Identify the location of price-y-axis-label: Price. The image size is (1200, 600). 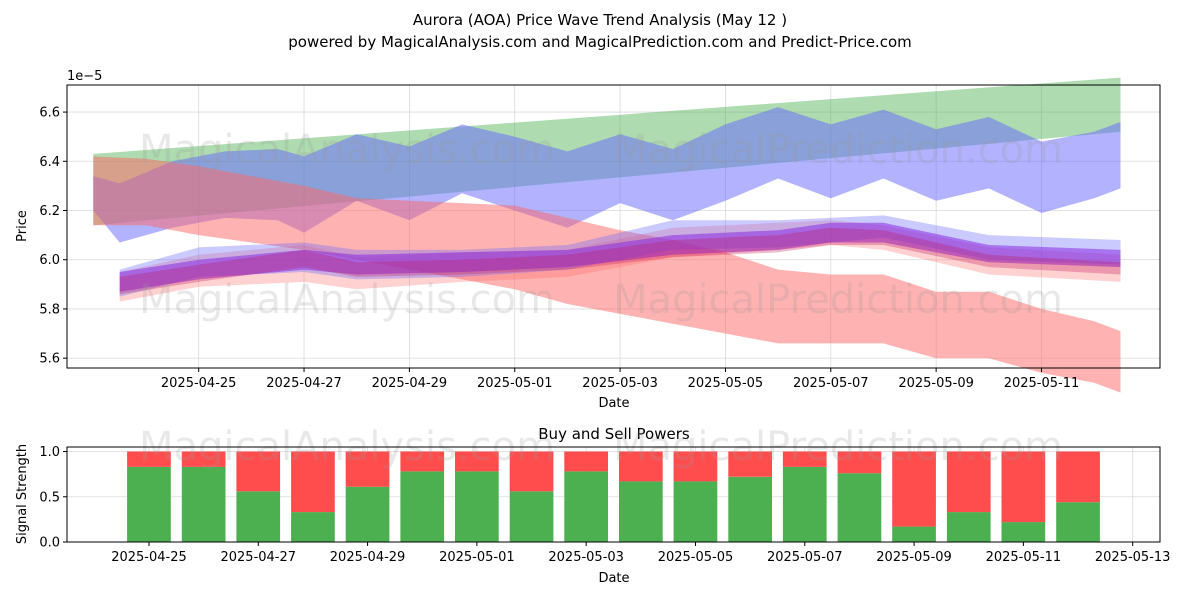
(22, 226).